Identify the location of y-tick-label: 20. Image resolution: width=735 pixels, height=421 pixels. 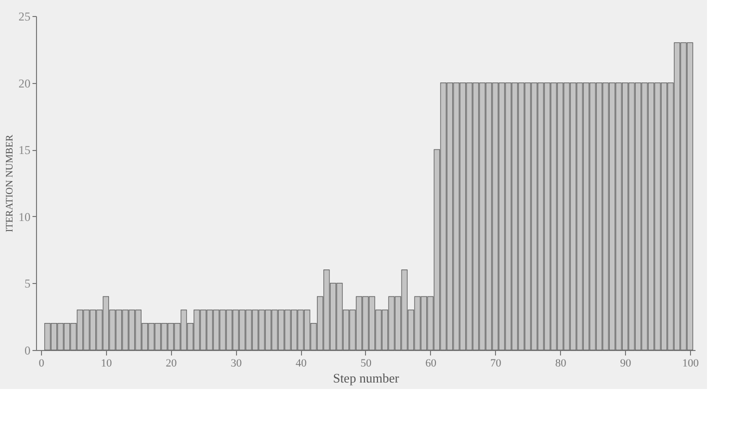
(24, 83).